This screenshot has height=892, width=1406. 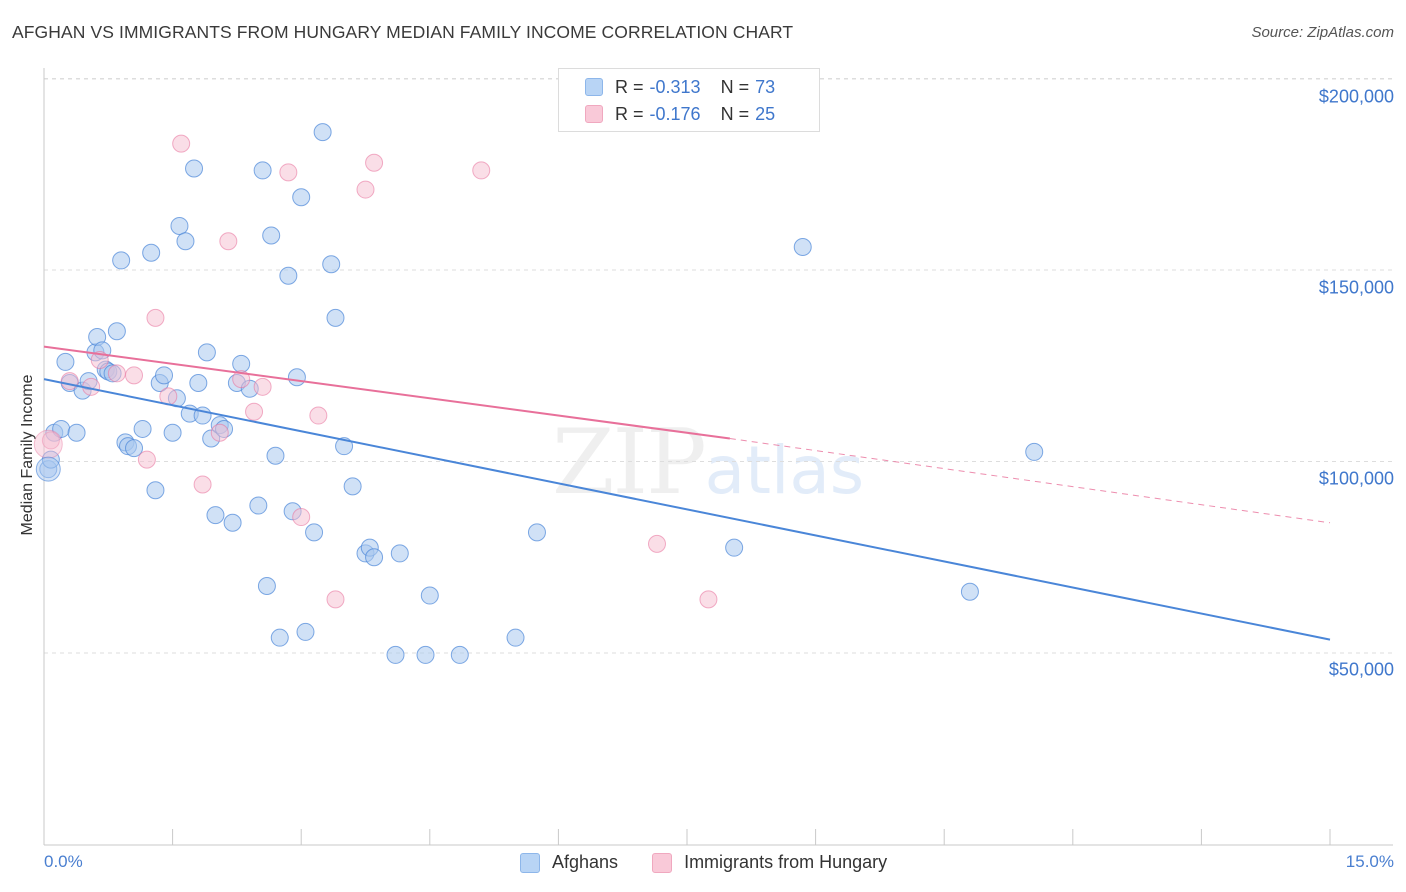 I want to click on r-value: -0.176, so click(x=675, y=113).